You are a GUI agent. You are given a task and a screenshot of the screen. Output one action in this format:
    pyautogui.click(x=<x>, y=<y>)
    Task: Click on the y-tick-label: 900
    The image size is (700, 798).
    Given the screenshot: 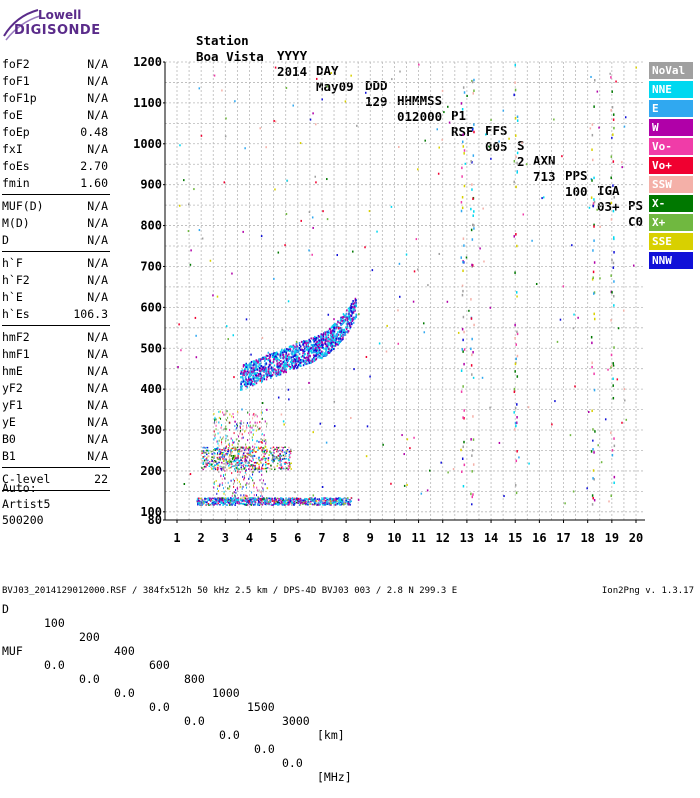 What is the action you would take?
    pyautogui.click(x=151, y=185)
    